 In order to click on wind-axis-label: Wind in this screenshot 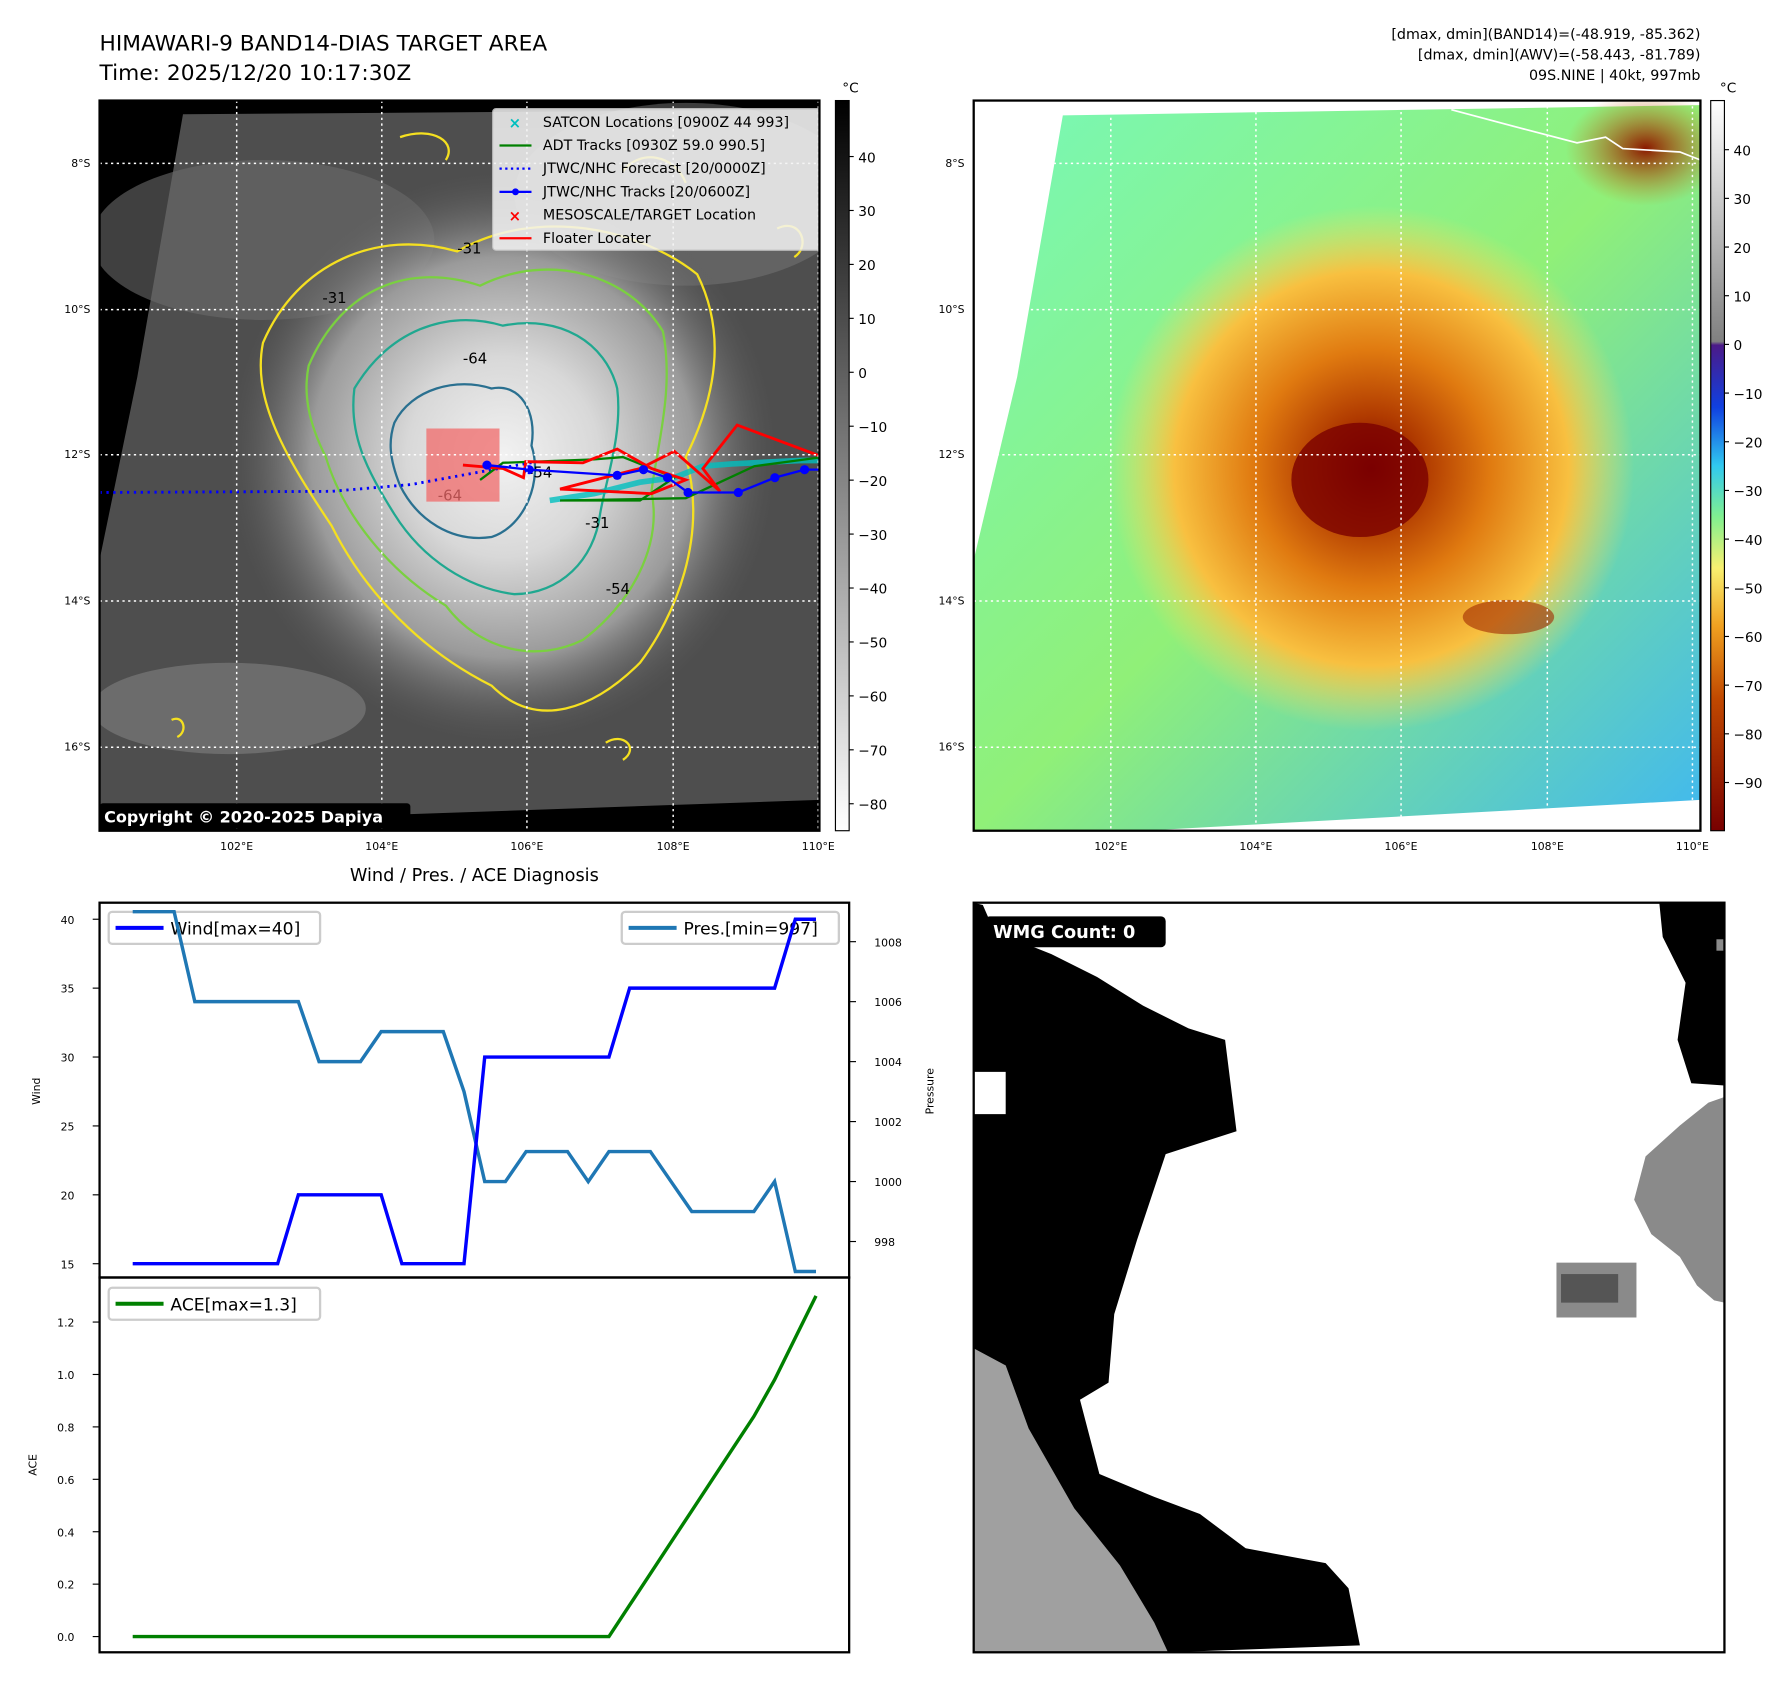, I will do `click(36, 1091)`.